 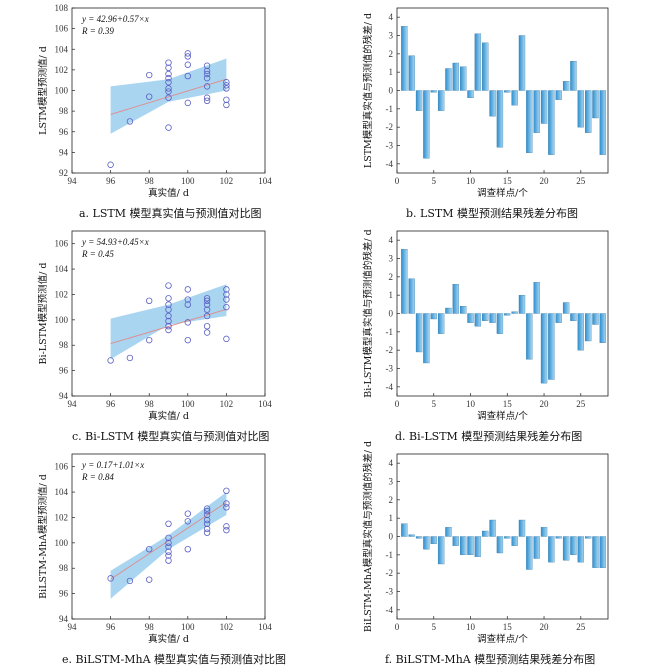 I want to click on ylabel: Bi-LSTM模型预测值/ d, so click(x=43, y=314).